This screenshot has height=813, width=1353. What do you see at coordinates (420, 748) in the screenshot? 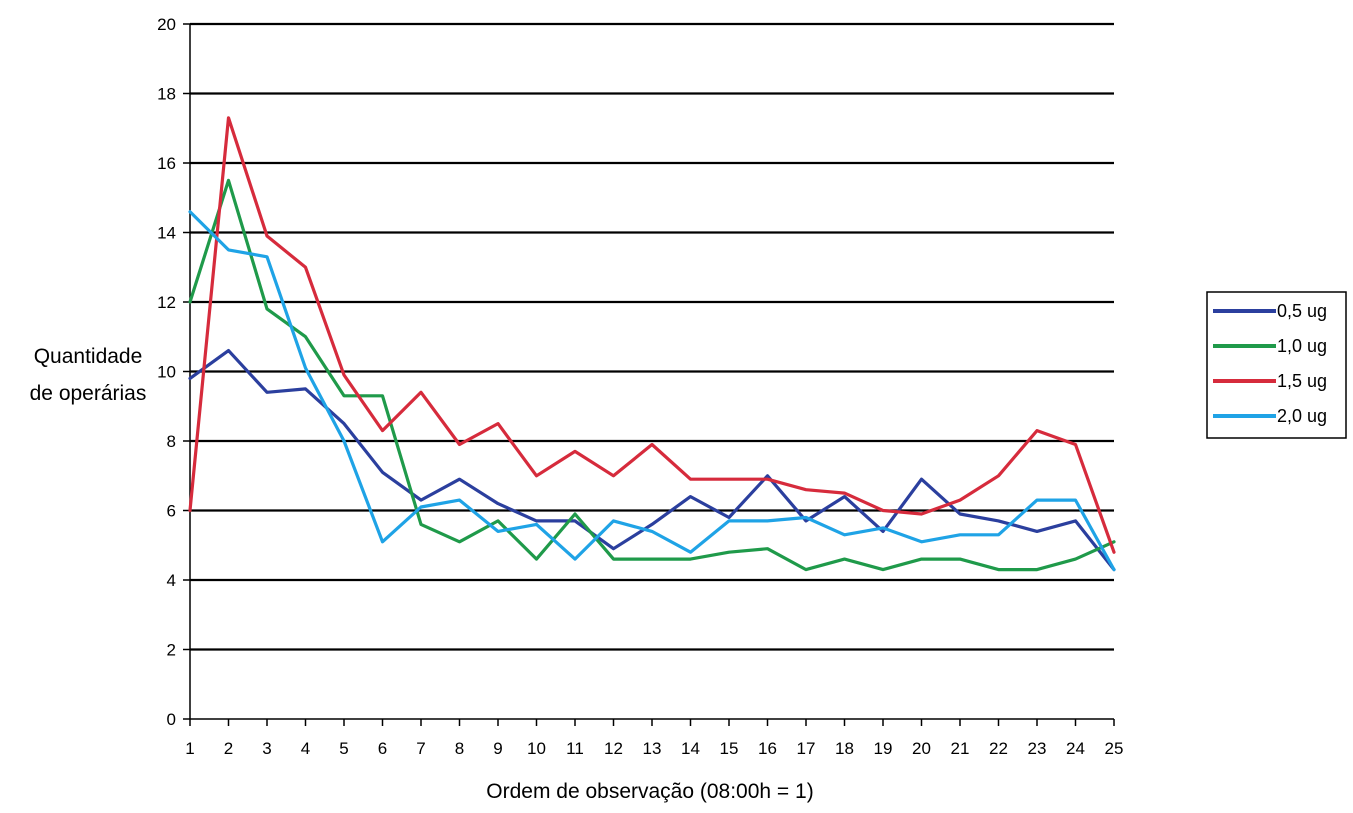
I see `x-tick-label-7: 7` at bounding box center [420, 748].